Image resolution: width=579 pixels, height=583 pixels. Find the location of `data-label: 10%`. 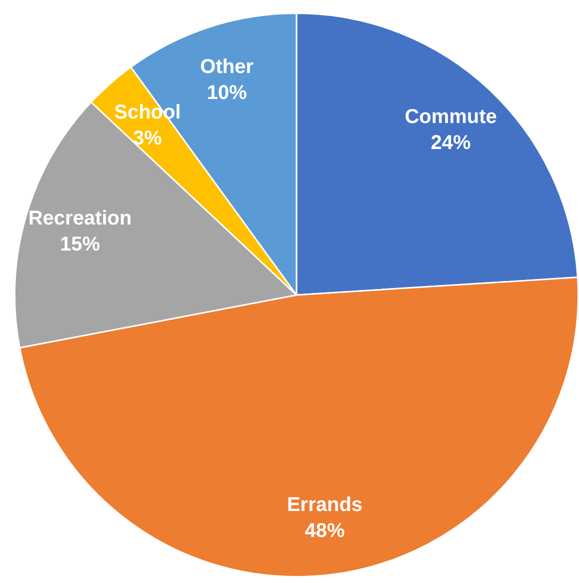

data-label: 10% is located at coordinates (227, 93).